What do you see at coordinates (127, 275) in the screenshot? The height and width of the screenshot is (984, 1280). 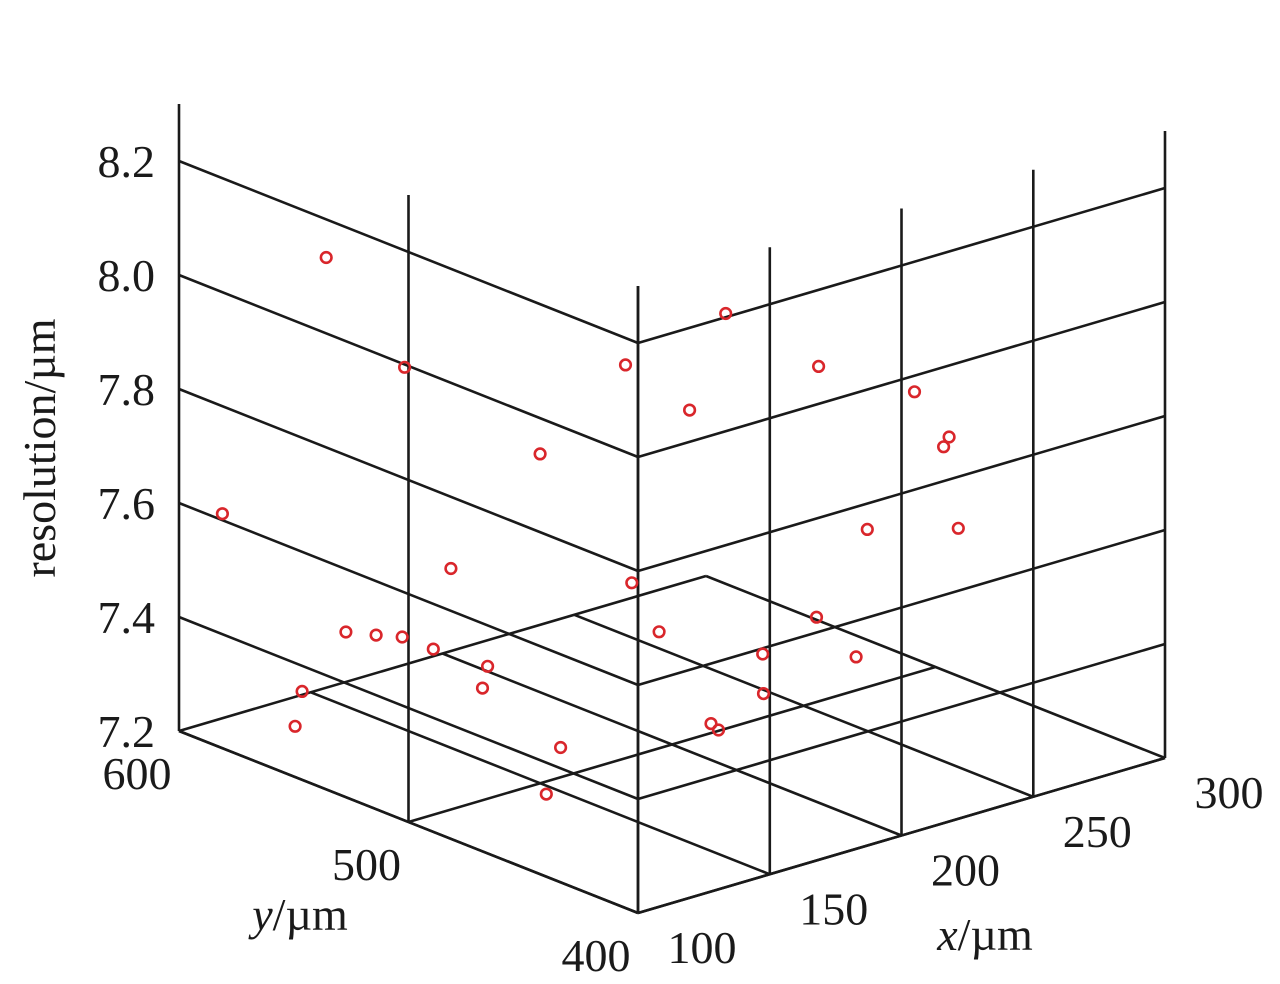 I see `z-tick-label: 8.0` at bounding box center [127, 275].